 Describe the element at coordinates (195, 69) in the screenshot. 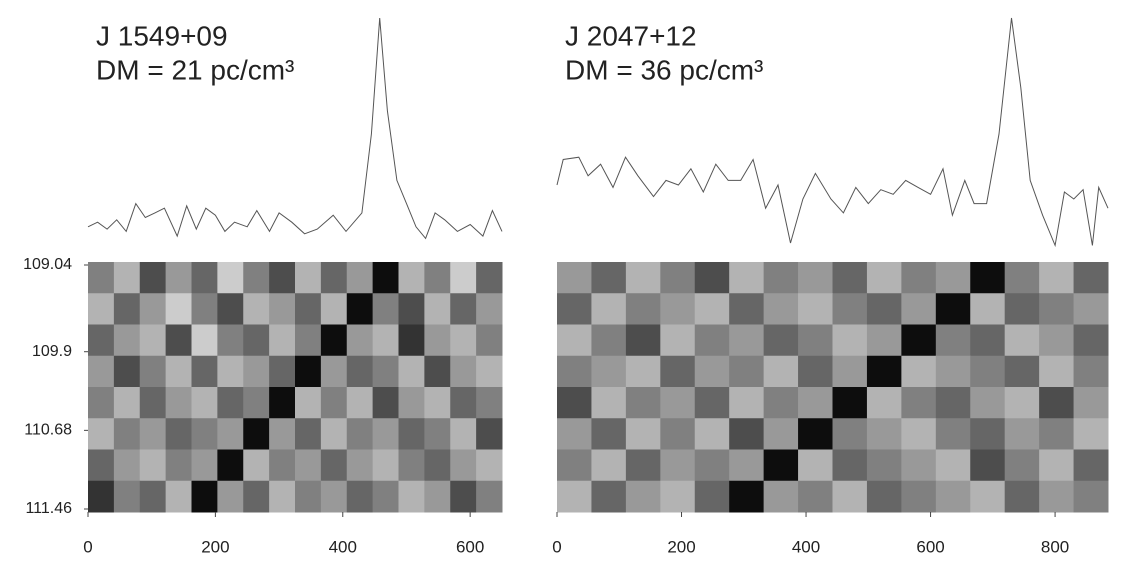

I see `panel-subtitle: DM = 21 pc/cm³` at that location.